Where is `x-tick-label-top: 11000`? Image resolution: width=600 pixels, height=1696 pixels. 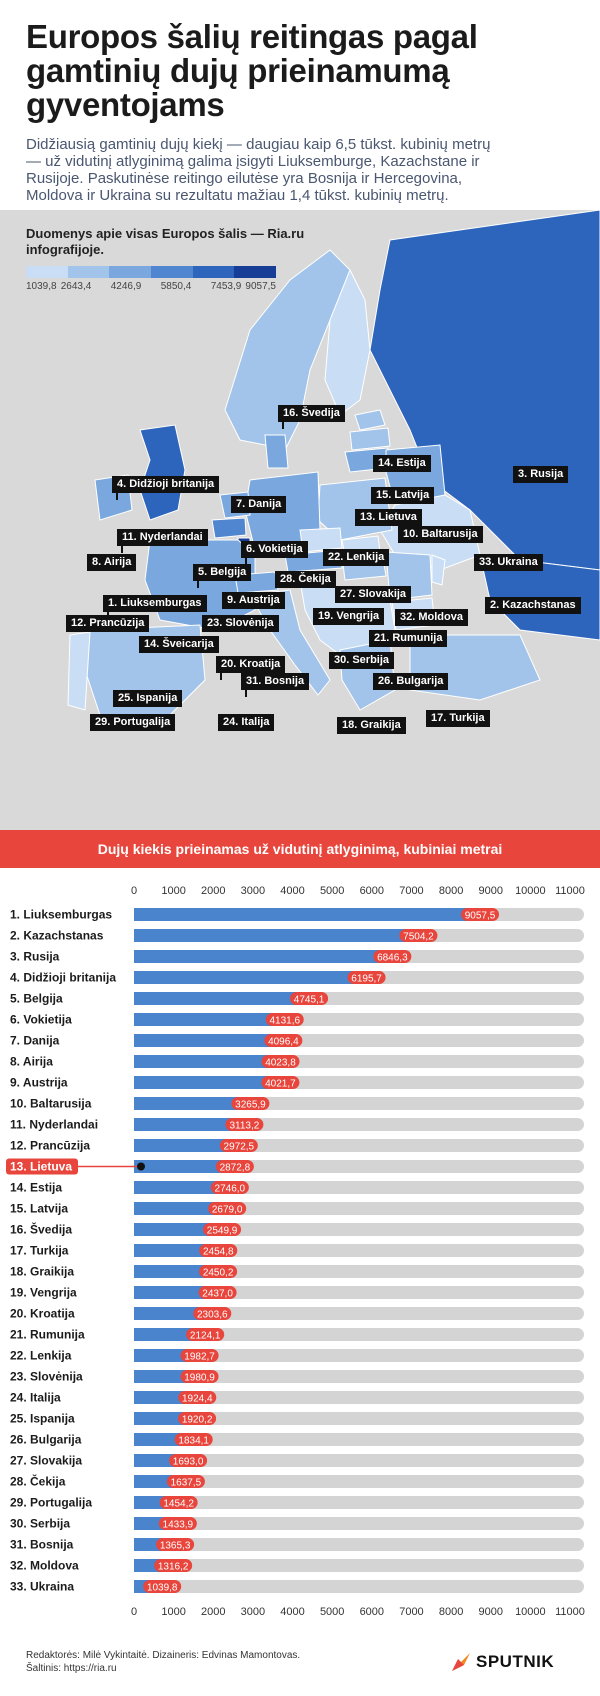 x-tick-label-top: 11000 is located at coordinates (570, 891).